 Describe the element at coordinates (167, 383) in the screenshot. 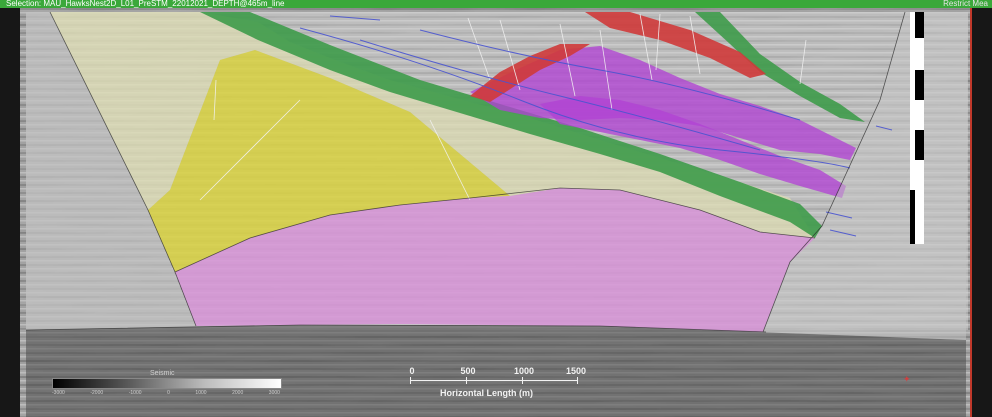

I see `amplitude-colorbar` at that location.